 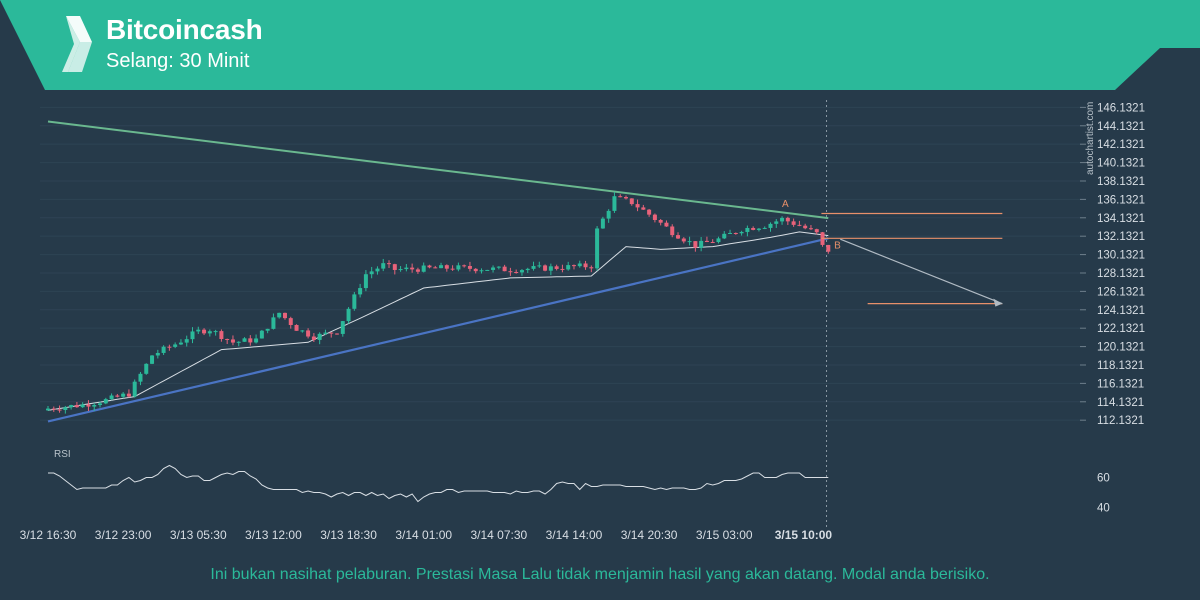 I want to click on pattern-point-label: B, so click(x=837, y=245).